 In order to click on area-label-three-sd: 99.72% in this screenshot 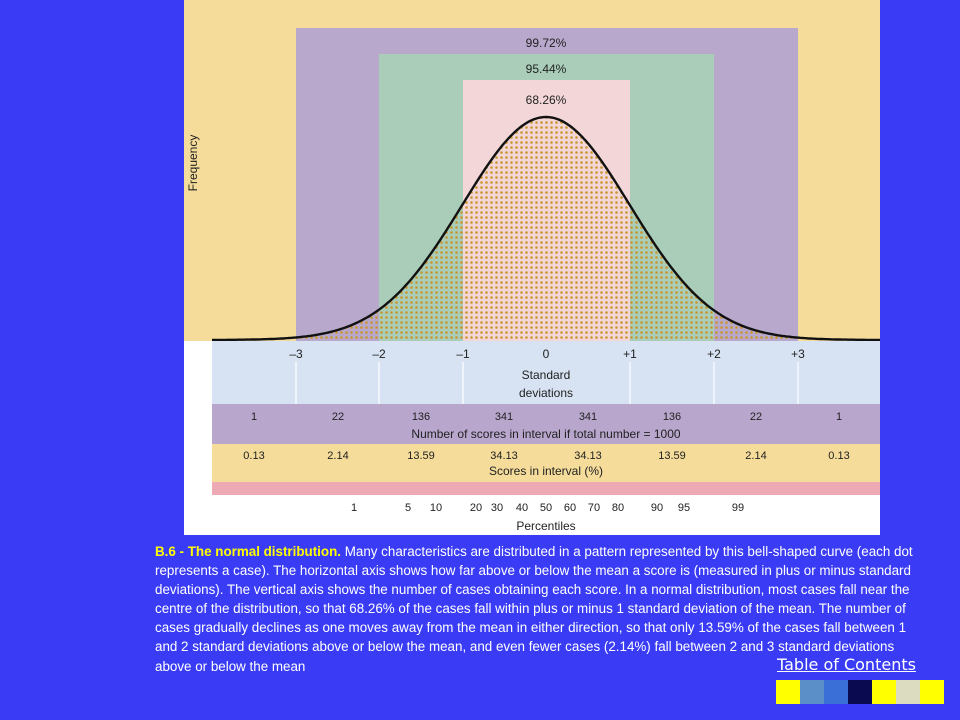, I will do `click(546, 43)`.